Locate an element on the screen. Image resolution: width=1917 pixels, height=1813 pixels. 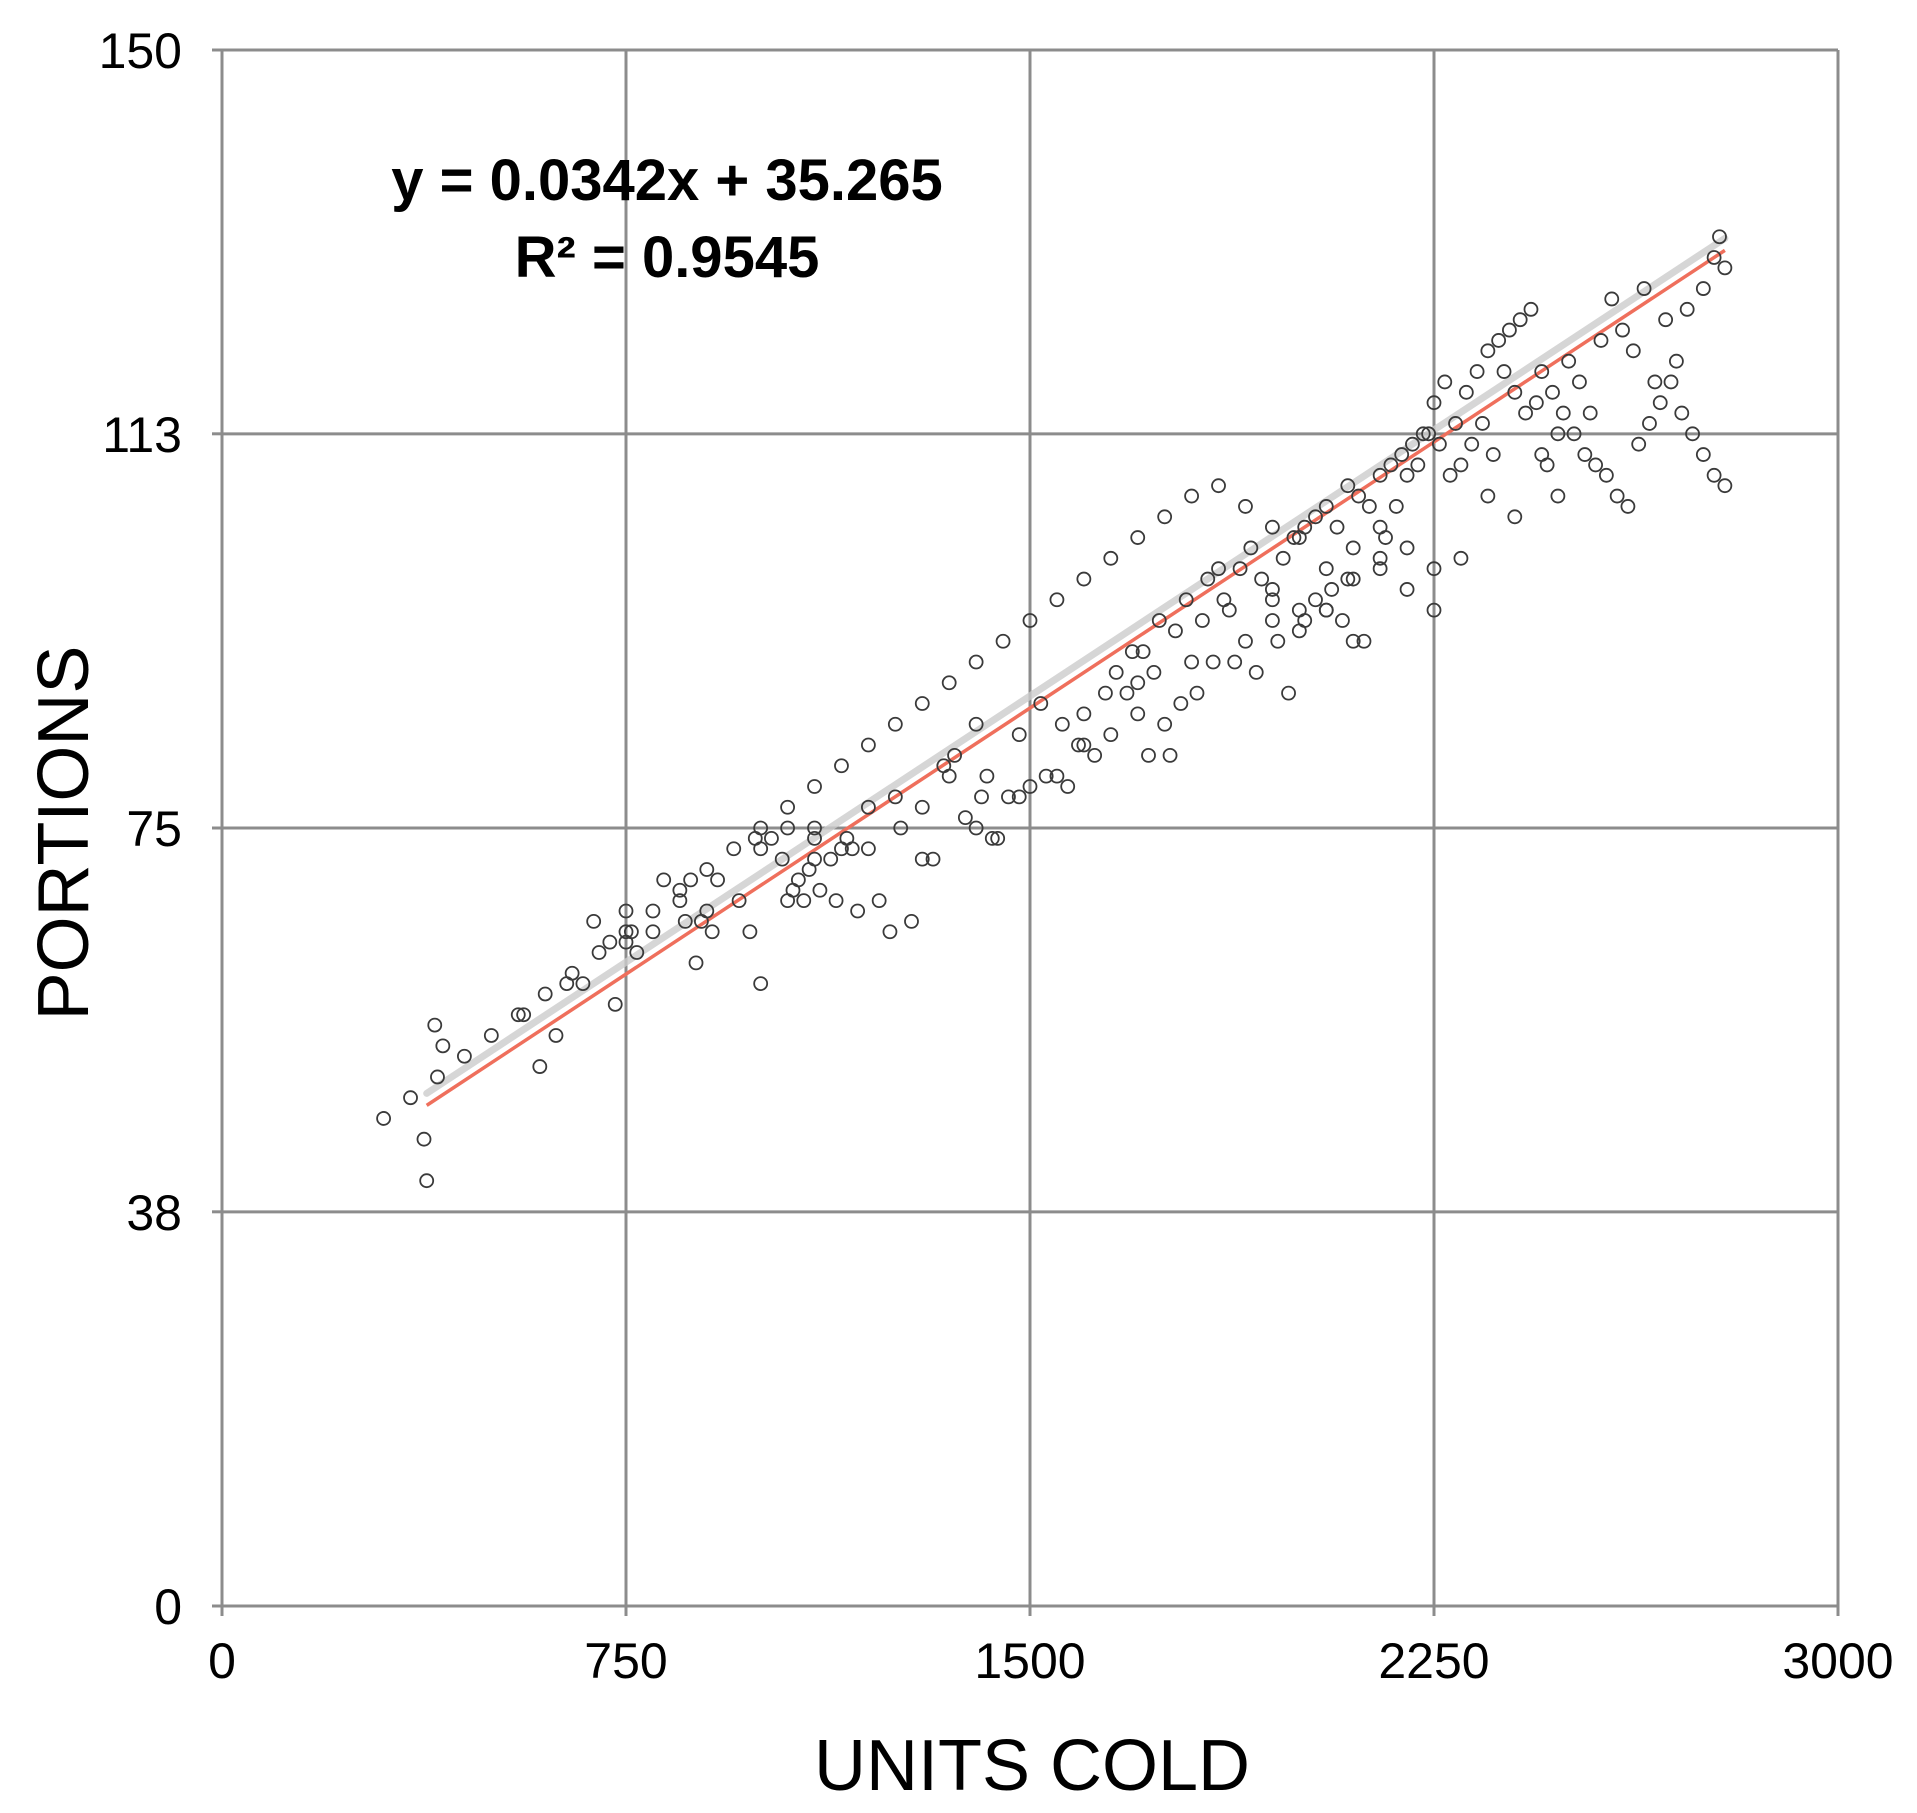
r-squared-label: R² = 0.9545 is located at coordinates (667, 257).